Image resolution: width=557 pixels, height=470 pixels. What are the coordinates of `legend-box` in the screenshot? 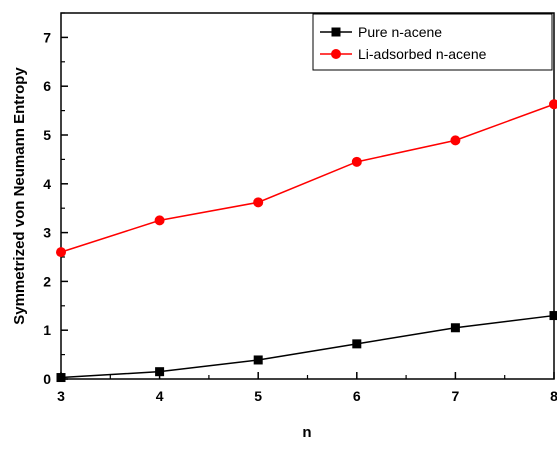 It's located at (432, 42).